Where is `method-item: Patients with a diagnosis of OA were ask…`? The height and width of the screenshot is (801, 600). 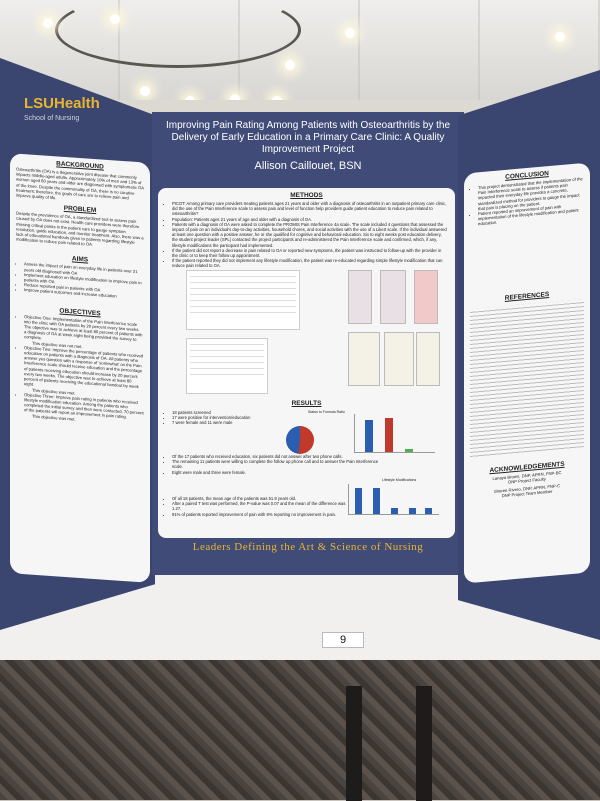 method-item: Patients with a diagnosis of OA were ask… is located at coordinates (309, 235).